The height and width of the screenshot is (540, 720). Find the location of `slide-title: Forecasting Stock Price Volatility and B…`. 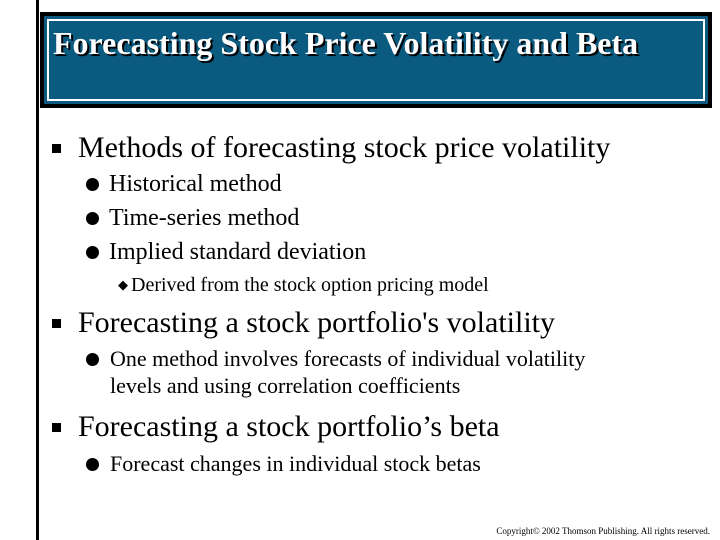

slide-title: Forecasting Stock Price Volatility and B… is located at coordinates (346, 43).